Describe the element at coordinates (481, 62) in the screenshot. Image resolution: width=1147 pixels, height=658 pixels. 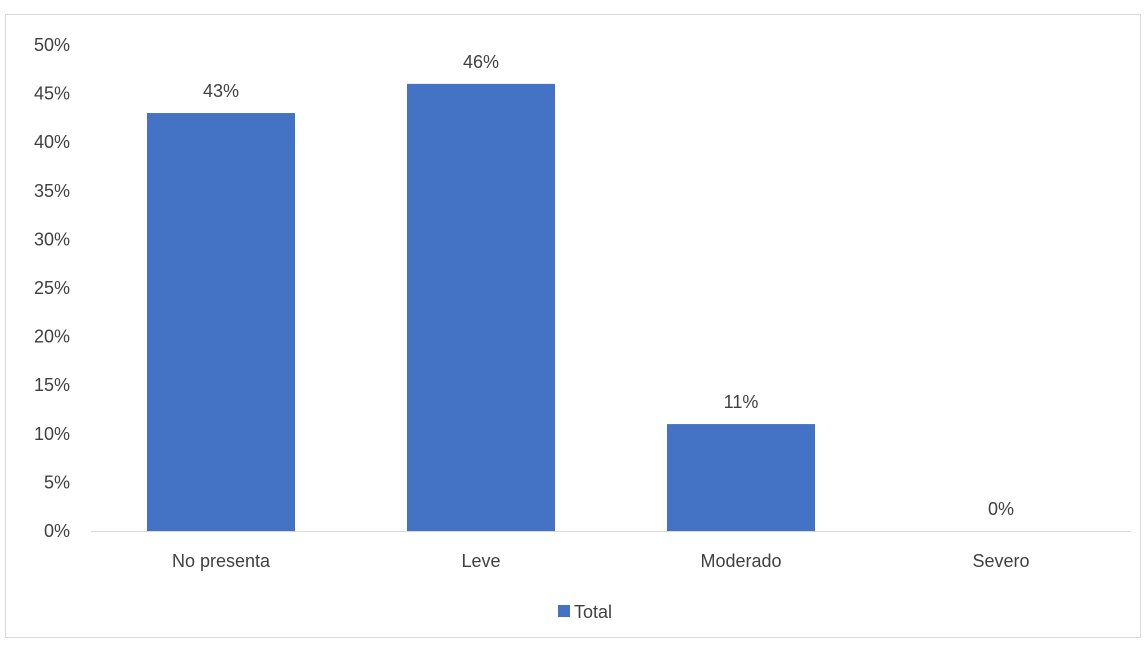
I see `data-label: 46%` at that location.